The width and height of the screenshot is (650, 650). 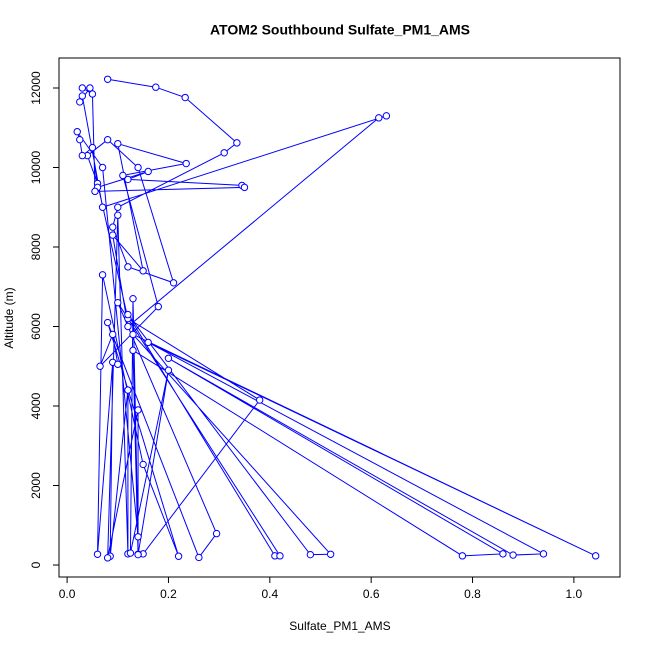 What do you see at coordinates (472, 594) in the screenshot?
I see `x-tick-label: 0.8` at bounding box center [472, 594].